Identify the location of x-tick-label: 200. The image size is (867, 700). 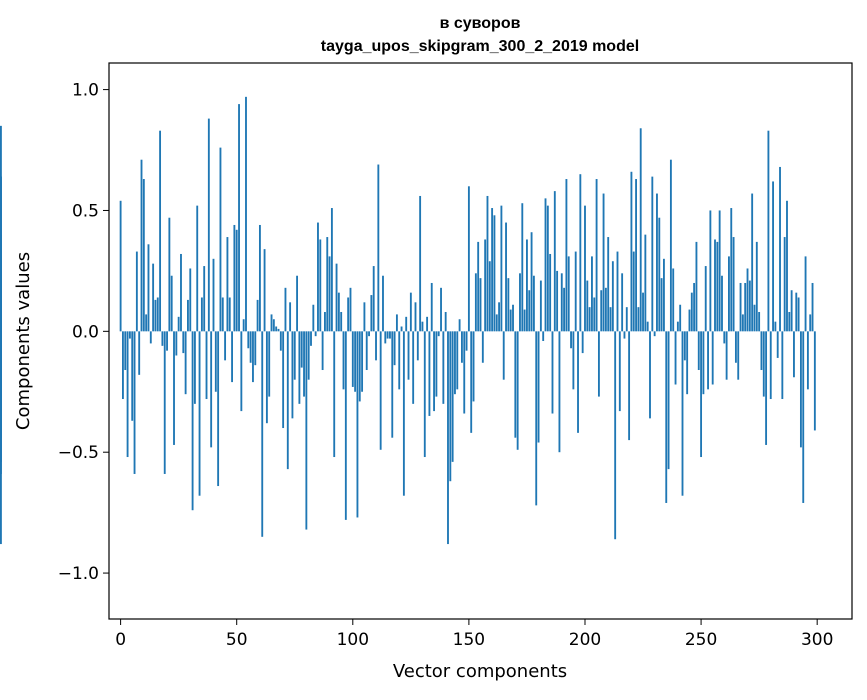
(585, 640).